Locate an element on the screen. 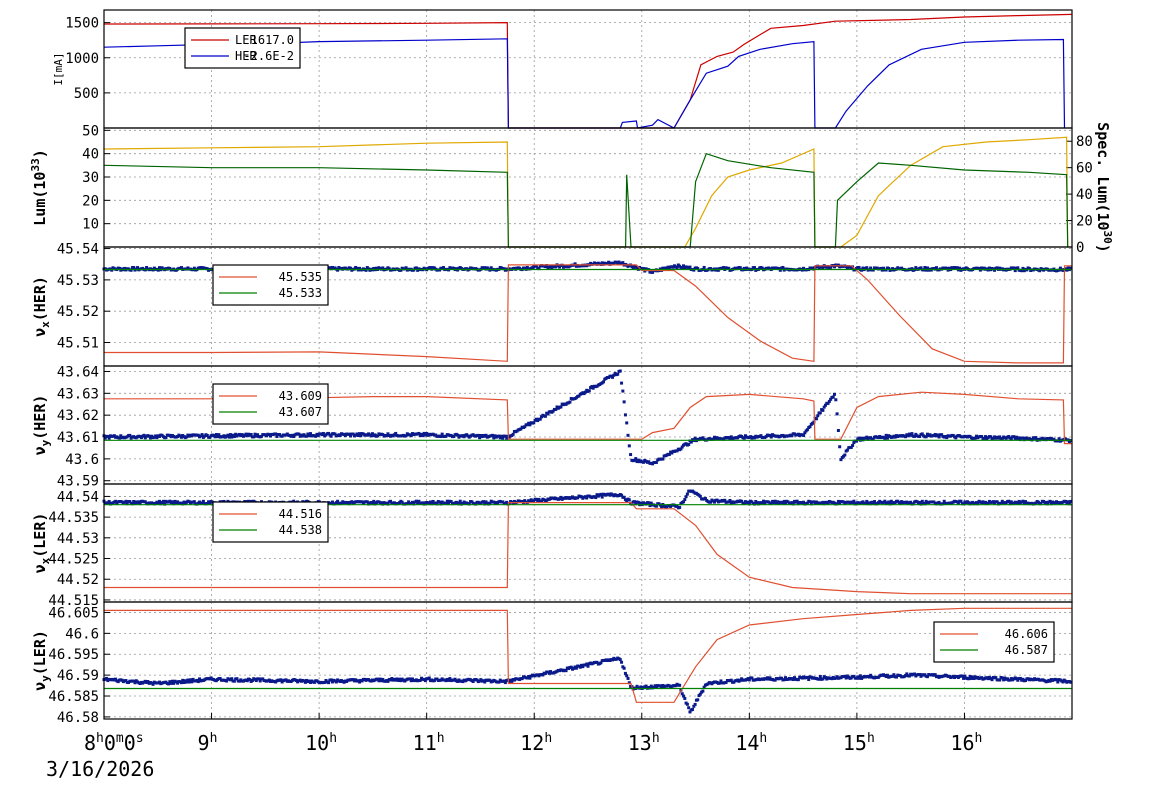 This screenshot has height=786, width=1154. legend: 46.606 46.587 is located at coordinates (994, 642).